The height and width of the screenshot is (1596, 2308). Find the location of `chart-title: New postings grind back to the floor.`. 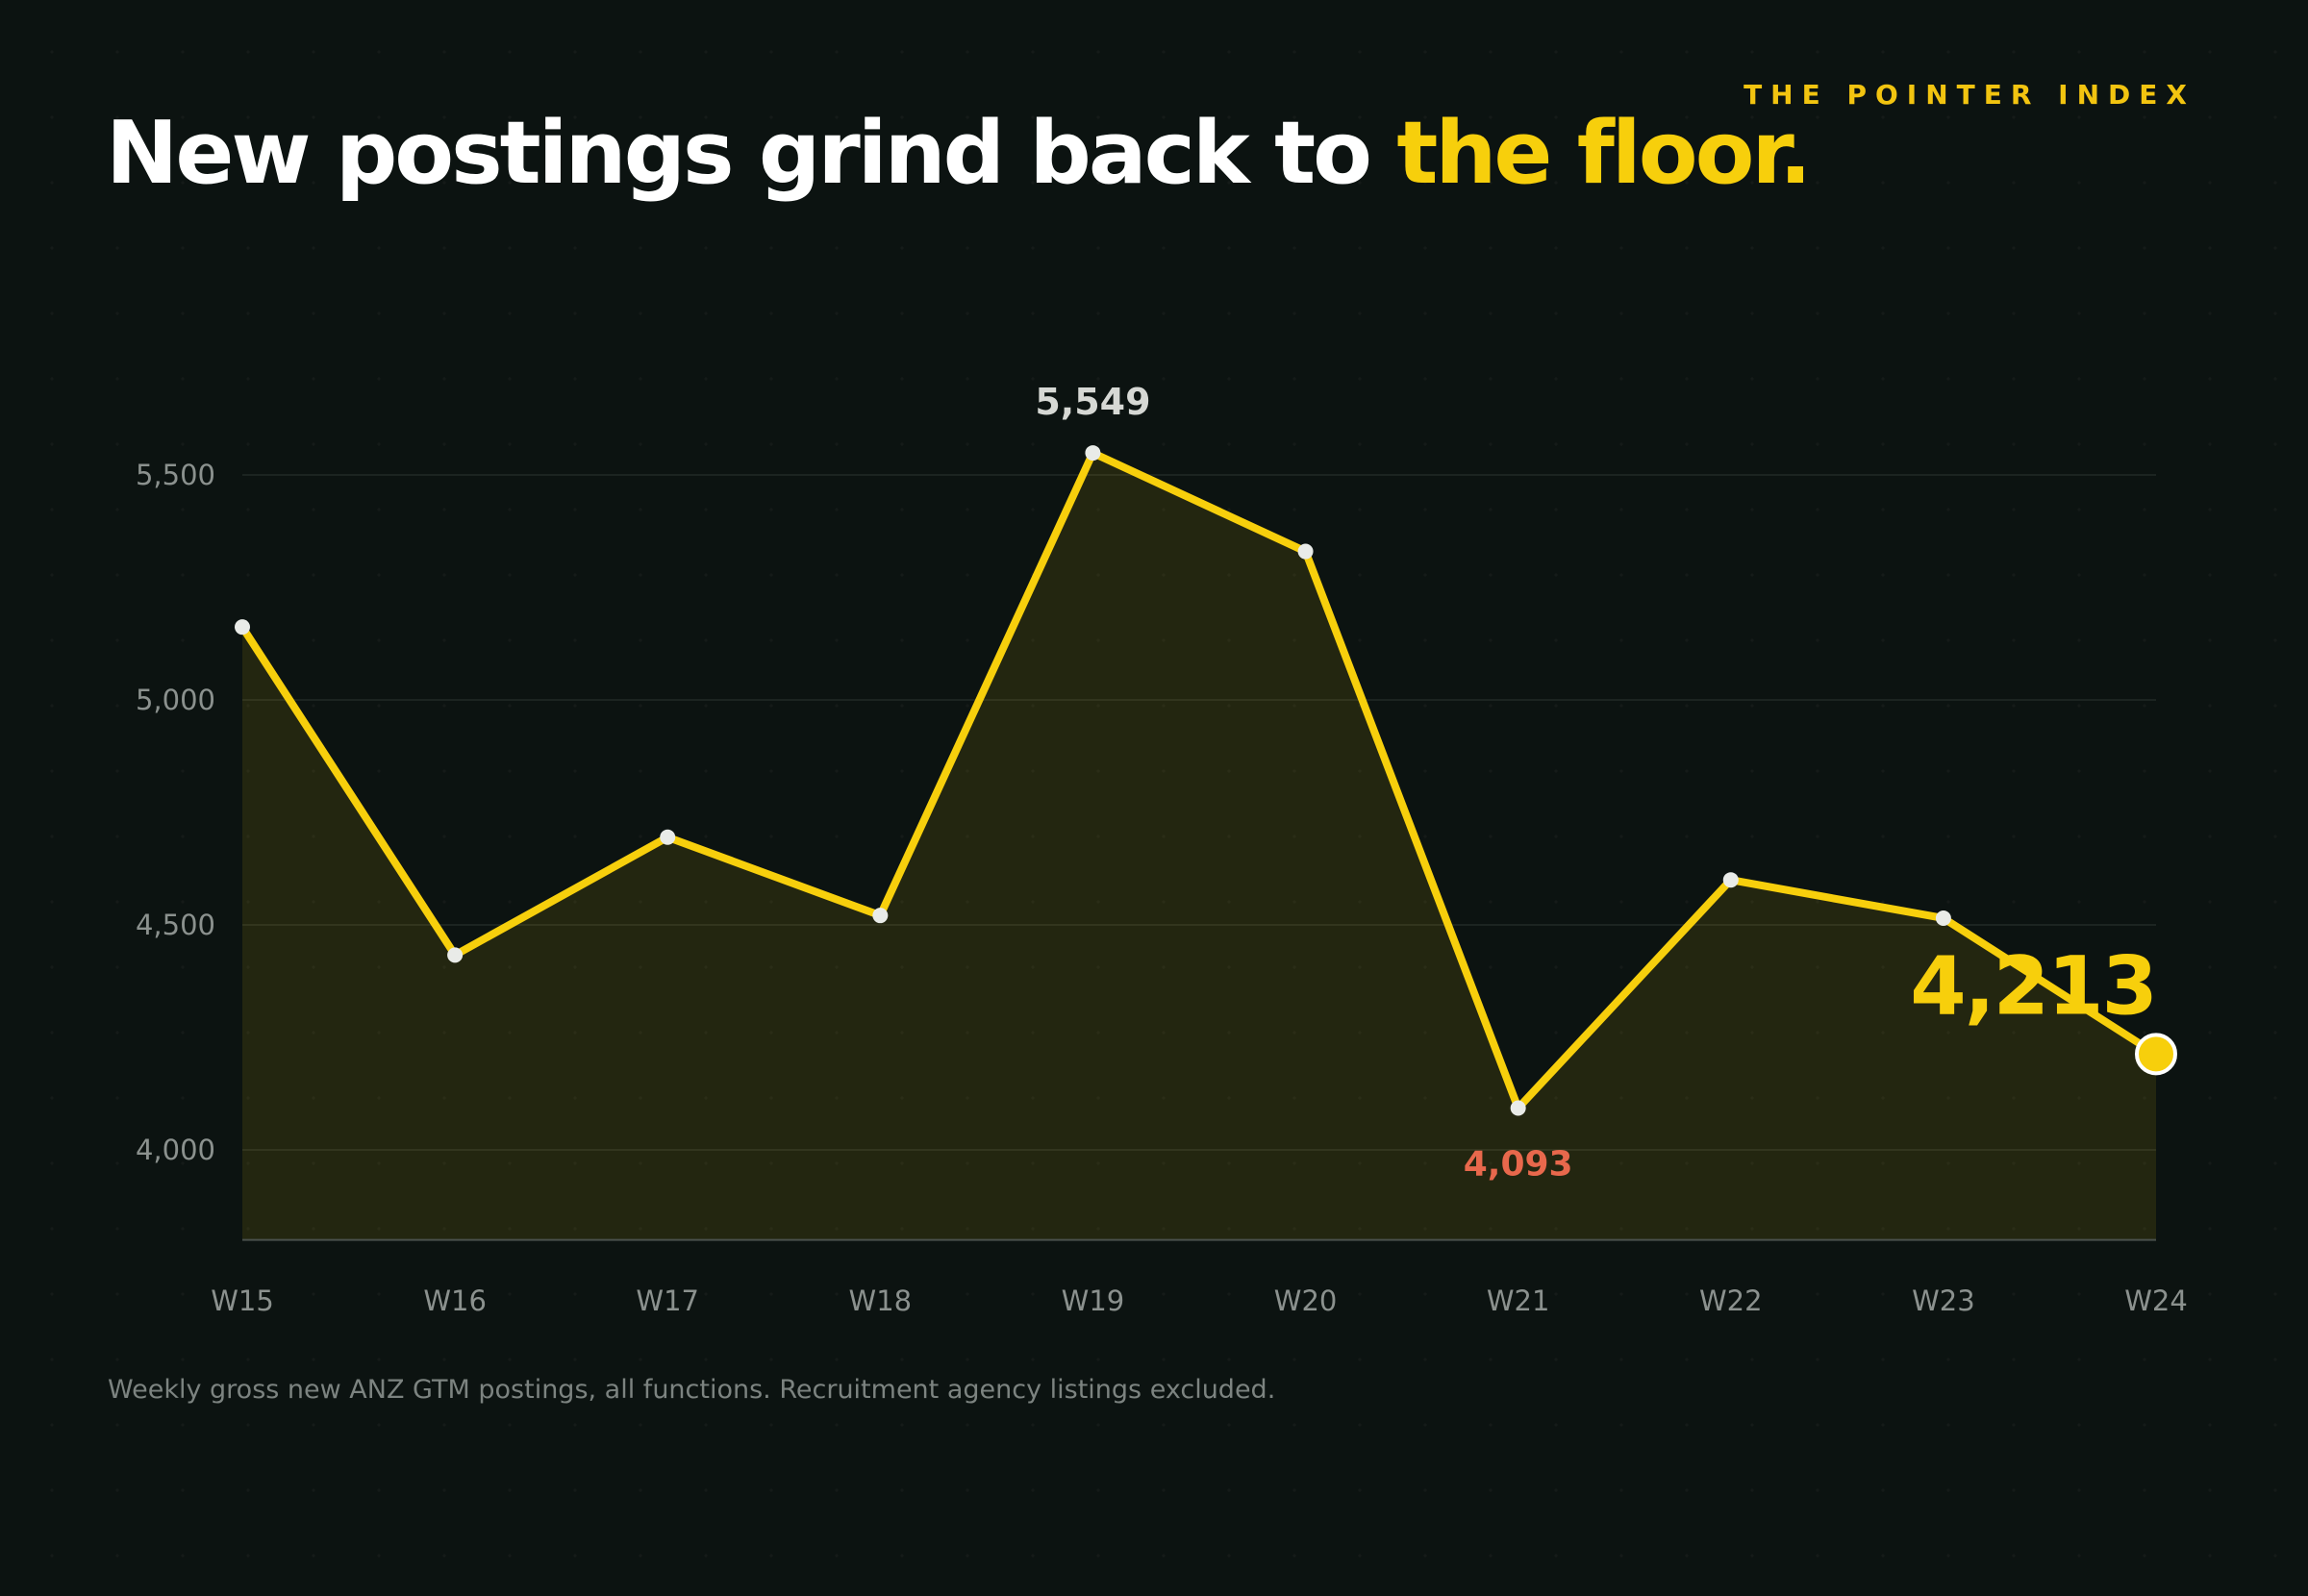

chart-title: New postings grind back to the floor. is located at coordinates (959, 154).